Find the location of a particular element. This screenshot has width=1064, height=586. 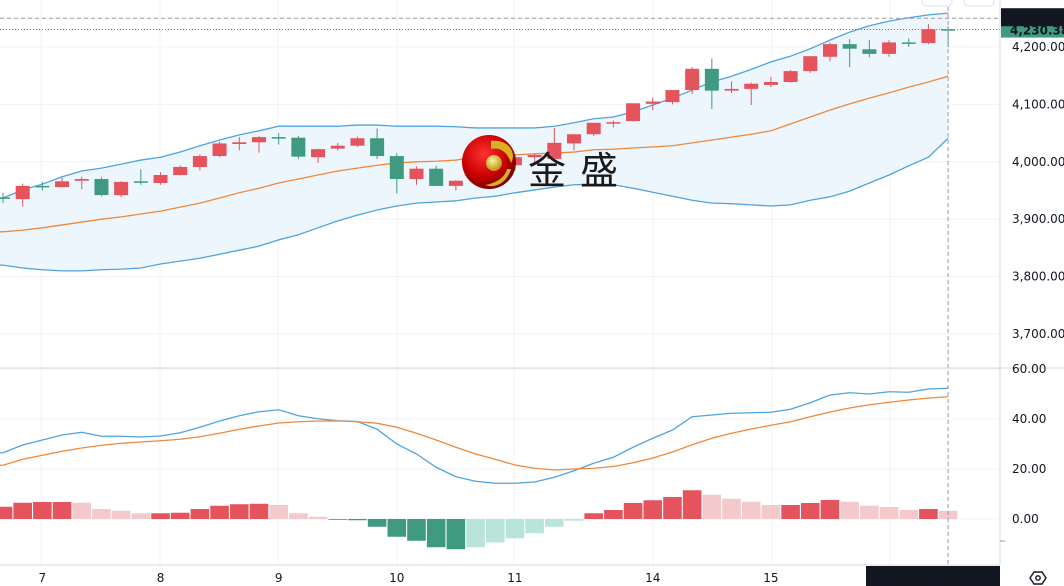

settings-icon-dot is located at coordinates (1038, 578).